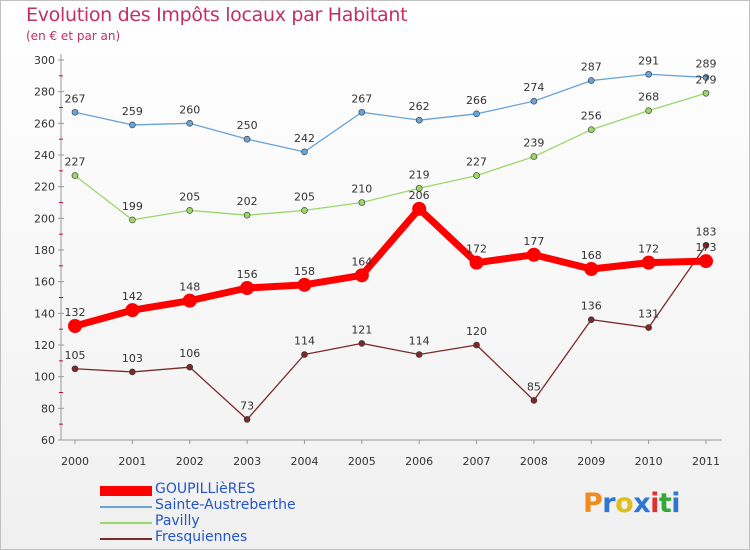 Image resolution: width=750 pixels, height=550 pixels. What do you see at coordinates (419, 106) in the screenshot?
I see `data-label: 262` at bounding box center [419, 106].